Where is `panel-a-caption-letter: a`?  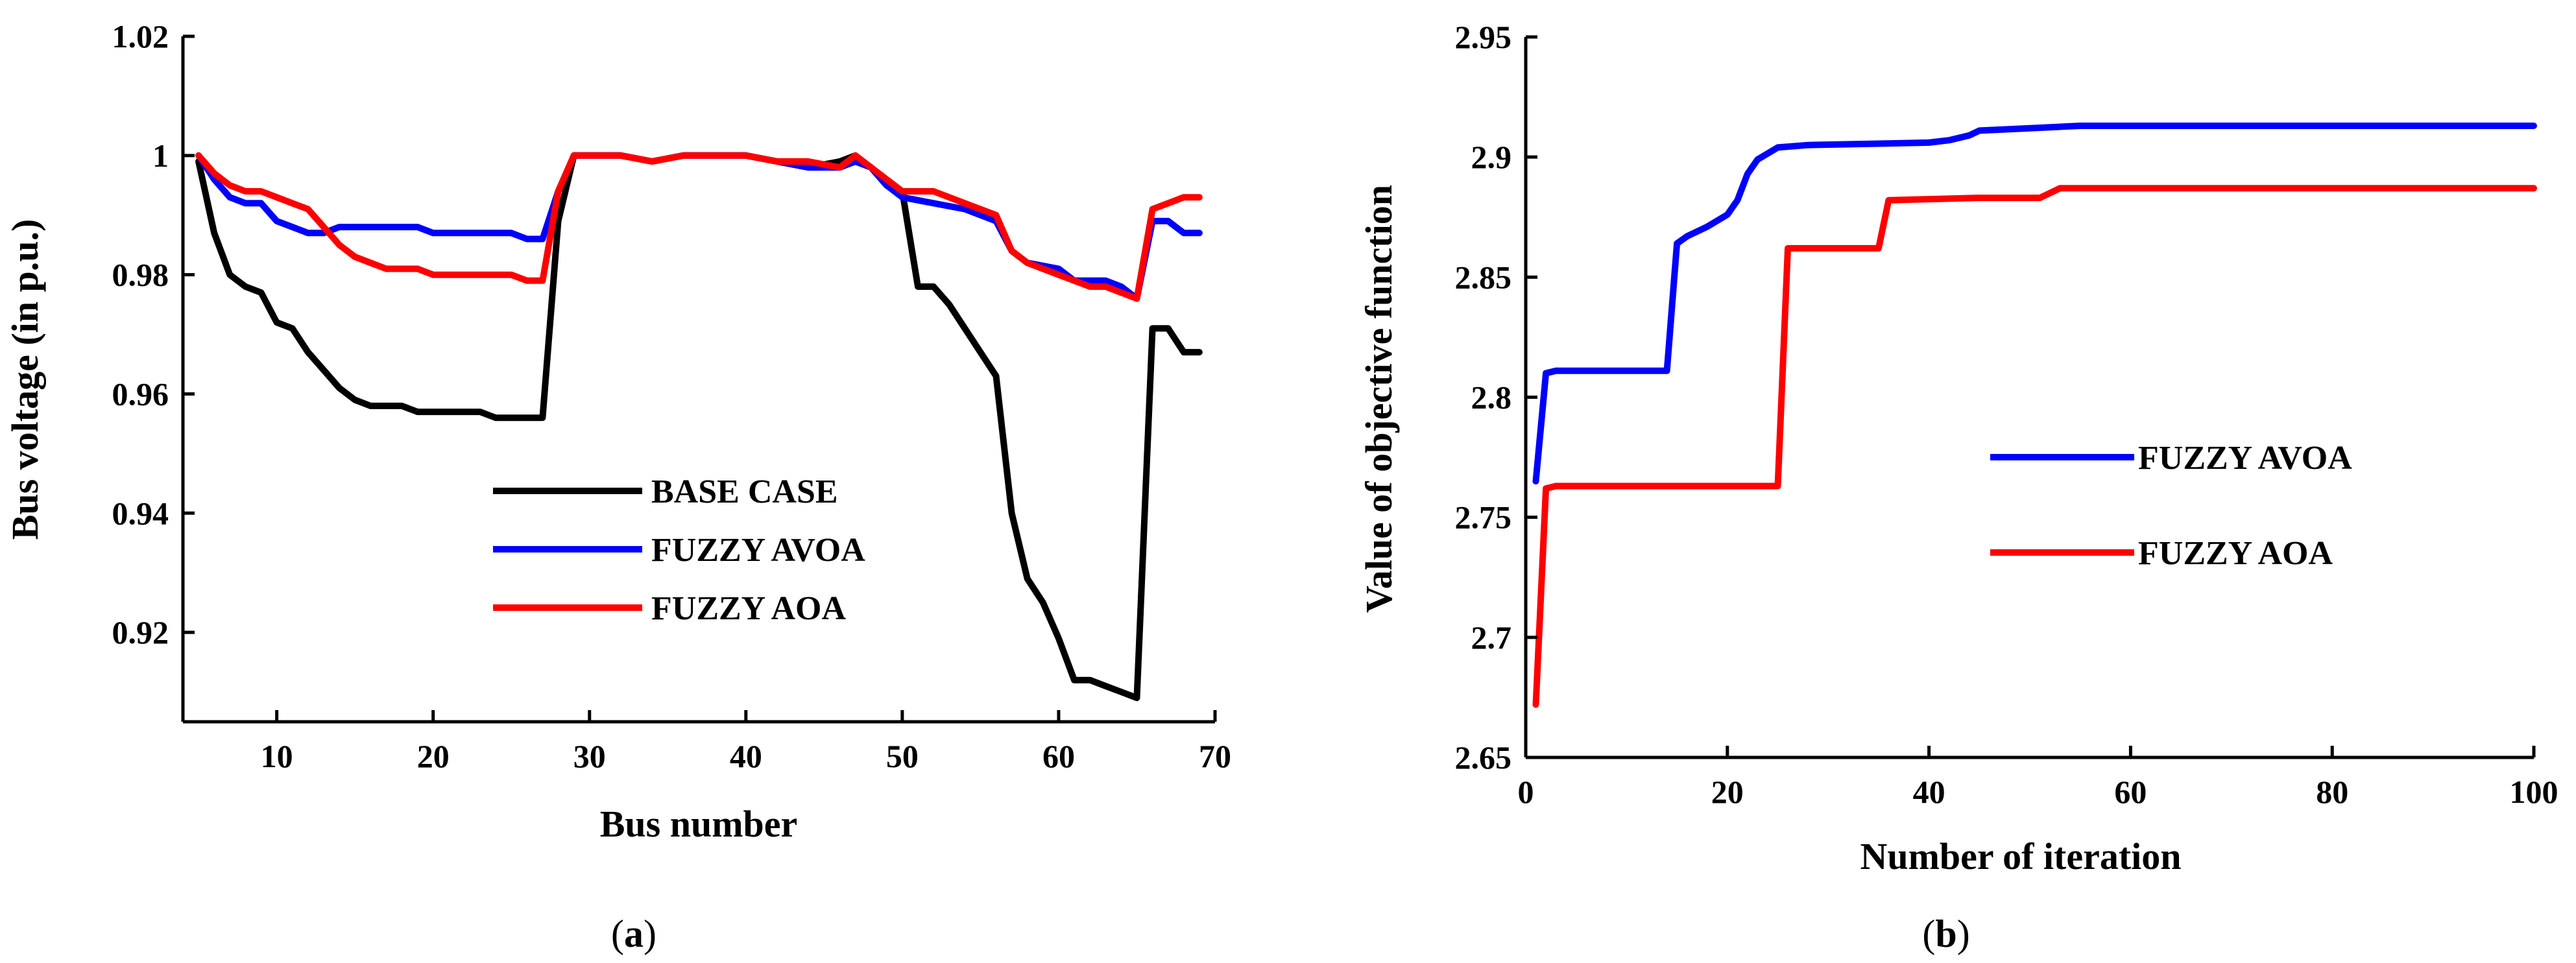 panel-a-caption-letter: a is located at coordinates (634, 933).